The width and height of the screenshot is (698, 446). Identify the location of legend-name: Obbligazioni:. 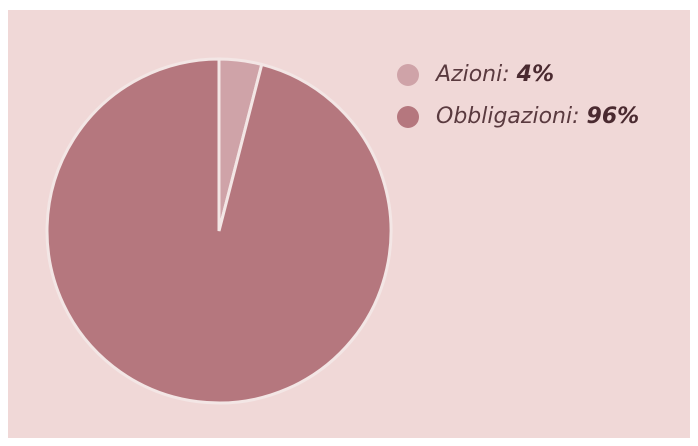
(508, 116).